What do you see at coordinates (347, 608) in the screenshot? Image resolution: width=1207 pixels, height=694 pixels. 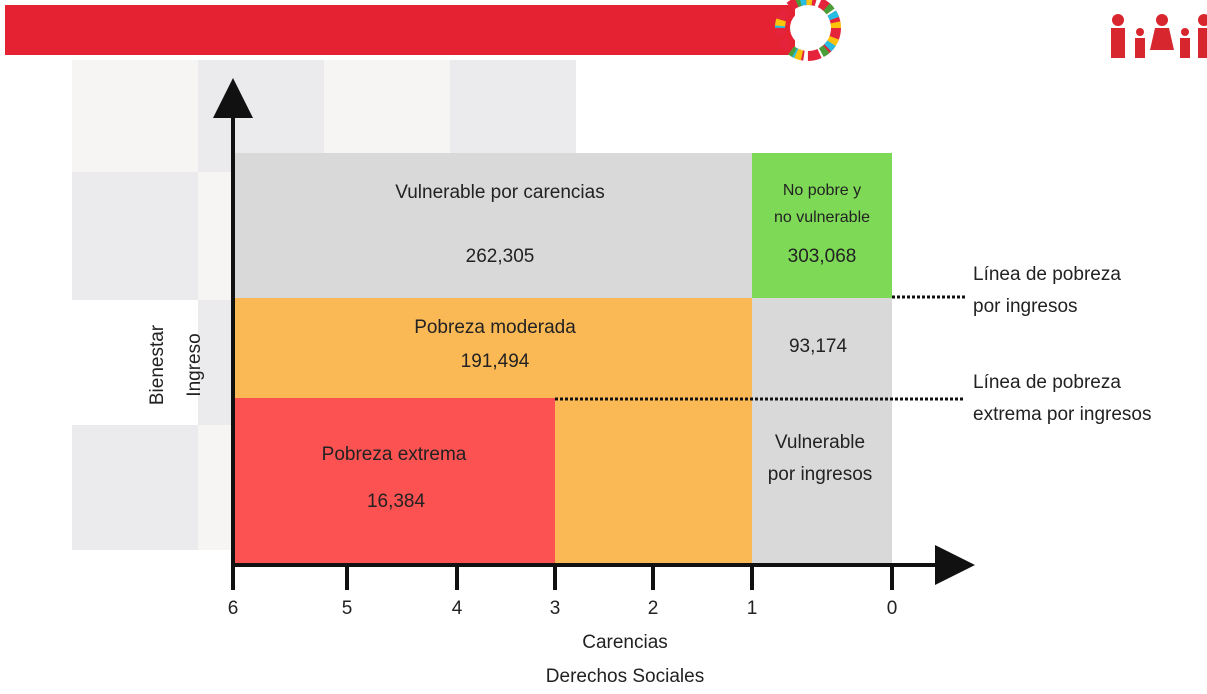 I see `x-tick-label: 5` at bounding box center [347, 608].